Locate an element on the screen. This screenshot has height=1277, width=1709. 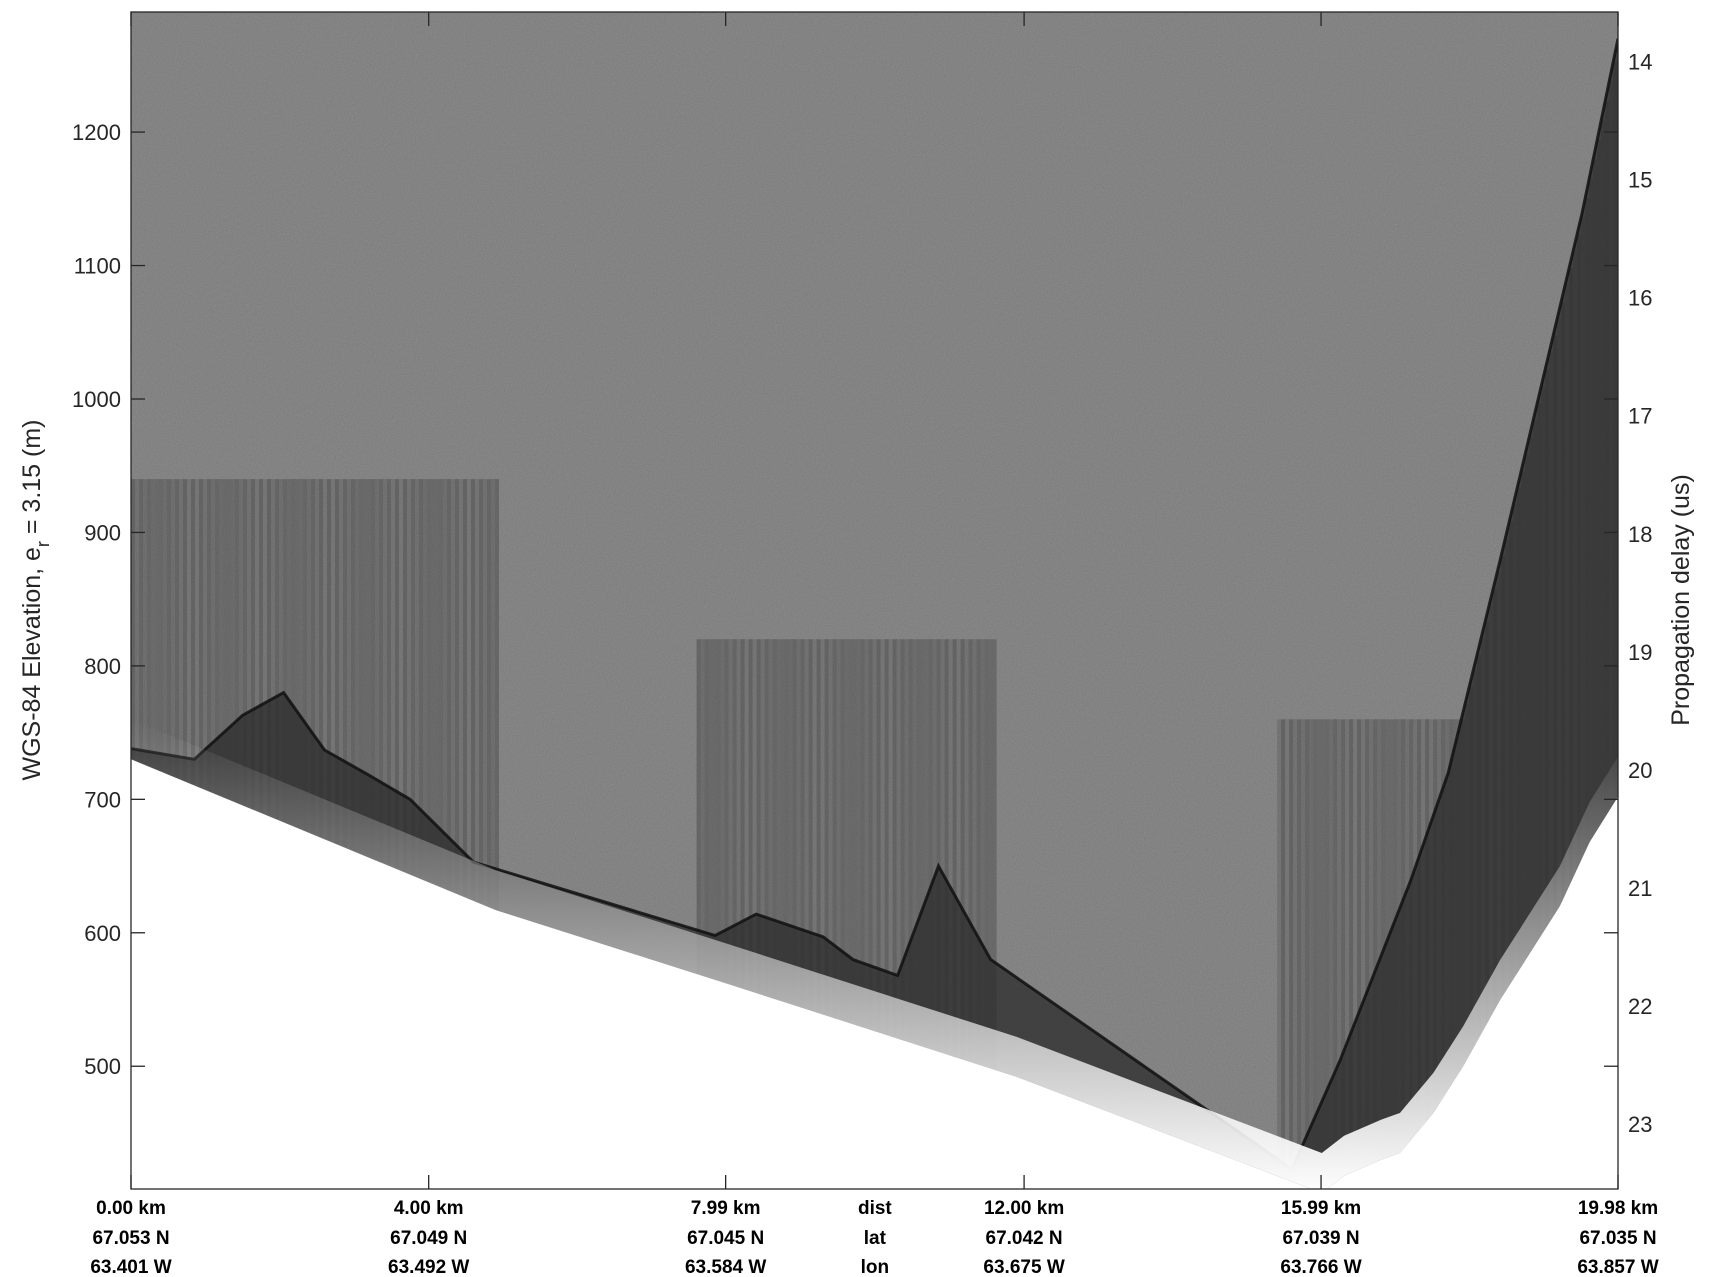
x-lat-label: 67.053 N is located at coordinates (130, 1238).